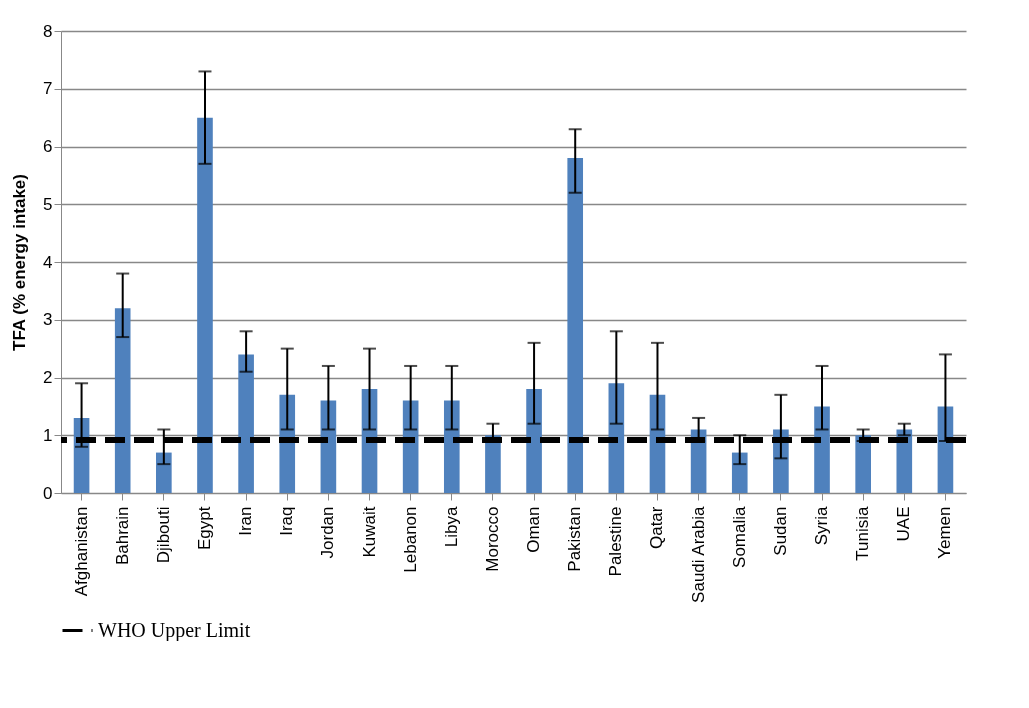 The image size is (1029, 708). I want to click on y-tick-label: 3, so click(48, 320).